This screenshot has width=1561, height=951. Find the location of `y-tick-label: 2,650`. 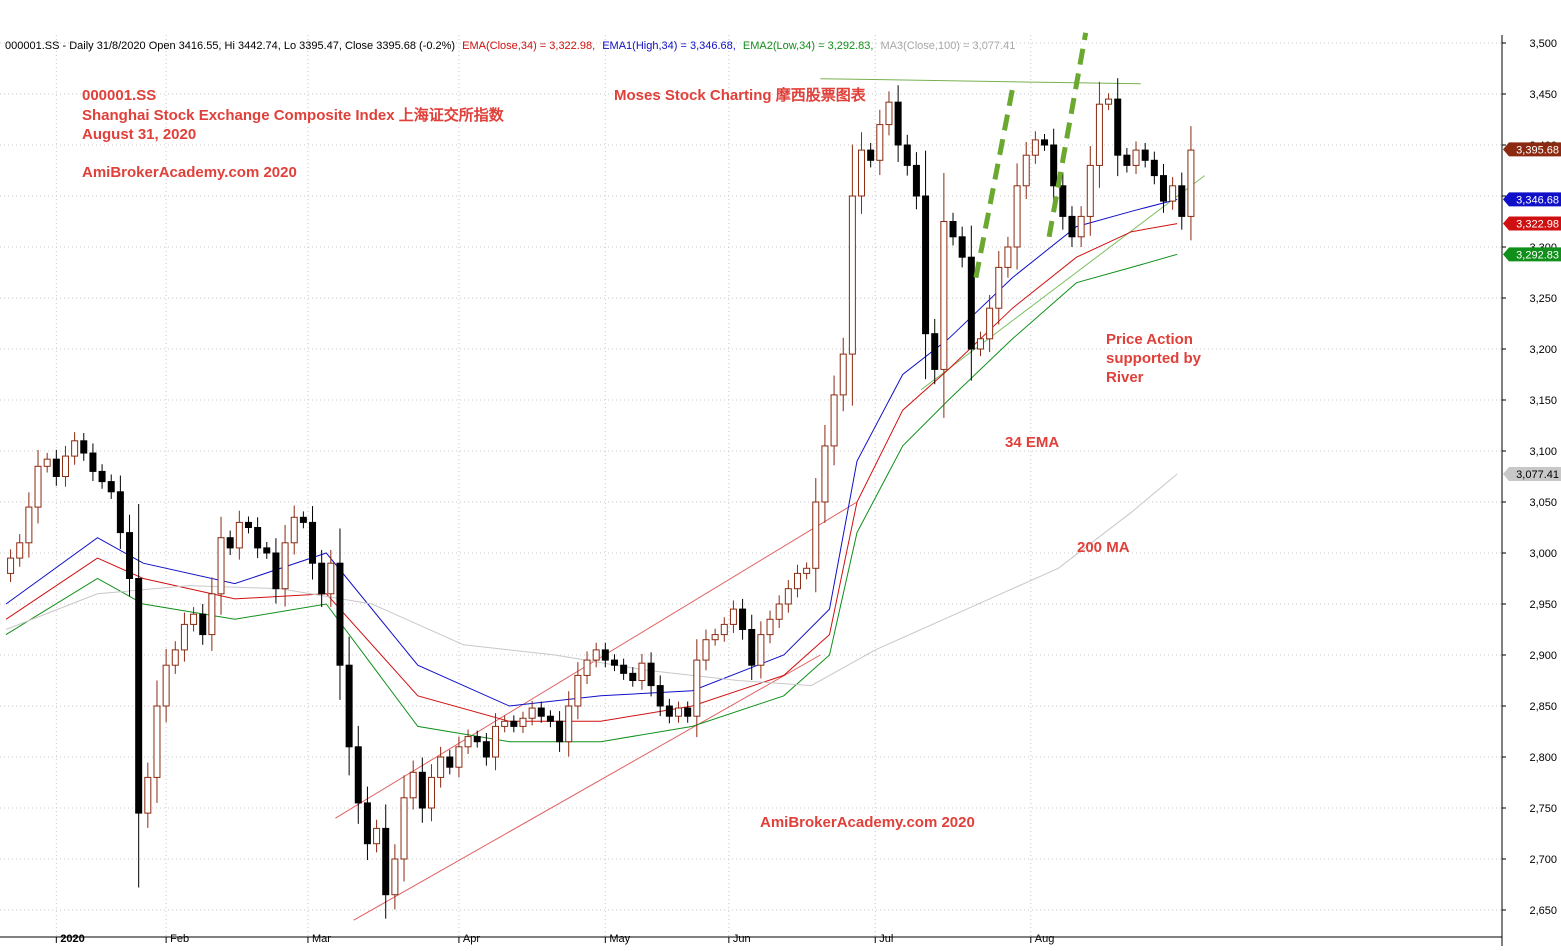

y-tick-label: 2,650 is located at coordinates (1543, 911).